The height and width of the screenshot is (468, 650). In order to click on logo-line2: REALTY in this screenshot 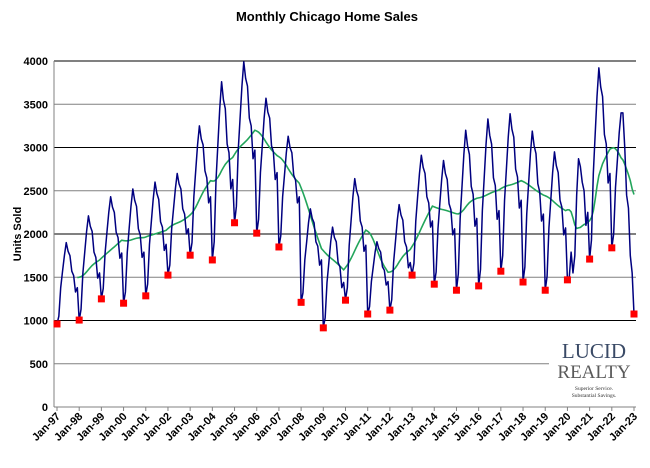, I will do `click(593, 372)`.